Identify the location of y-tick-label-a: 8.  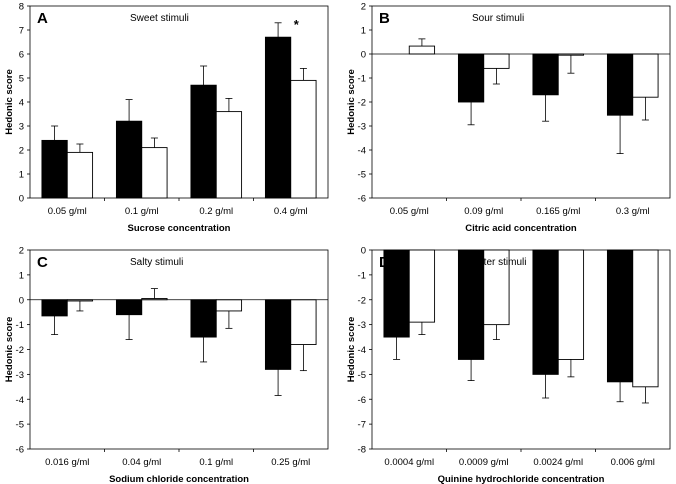
(21, 7).